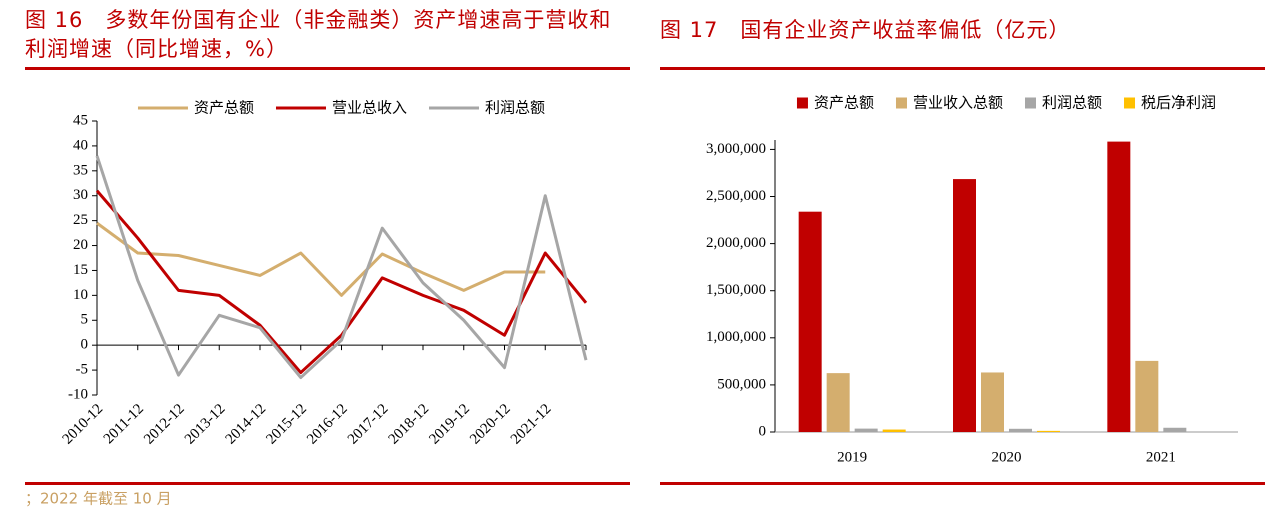 Image resolution: width=1273 pixels, height=532 pixels. What do you see at coordinates (83, 424) in the screenshot?
I see `x-tick-label: 2010-12` at bounding box center [83, 424].